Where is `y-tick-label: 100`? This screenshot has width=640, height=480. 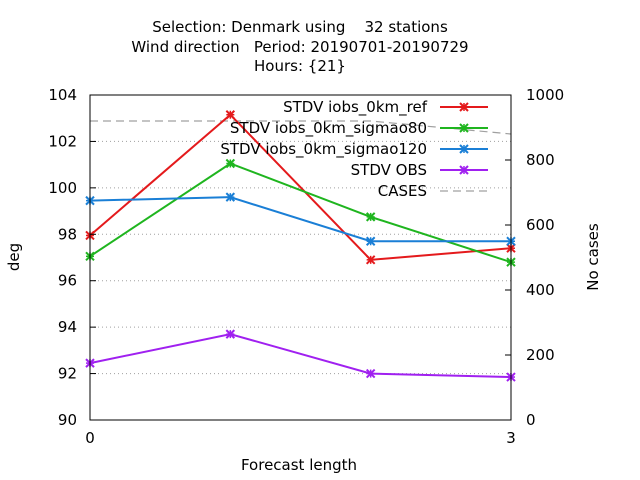
y-tick-label: 100 is located at coordinates (62, 188).